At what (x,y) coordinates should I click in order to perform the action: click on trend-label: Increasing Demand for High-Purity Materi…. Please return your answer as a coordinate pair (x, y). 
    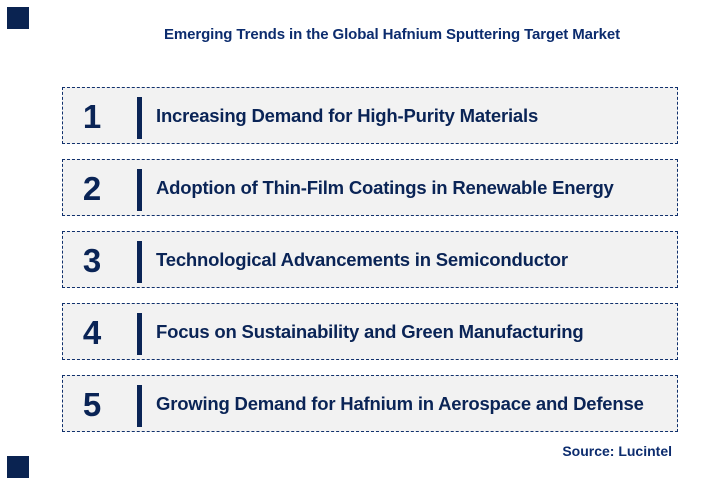
    Looking at the image, I should click on (347, 115).